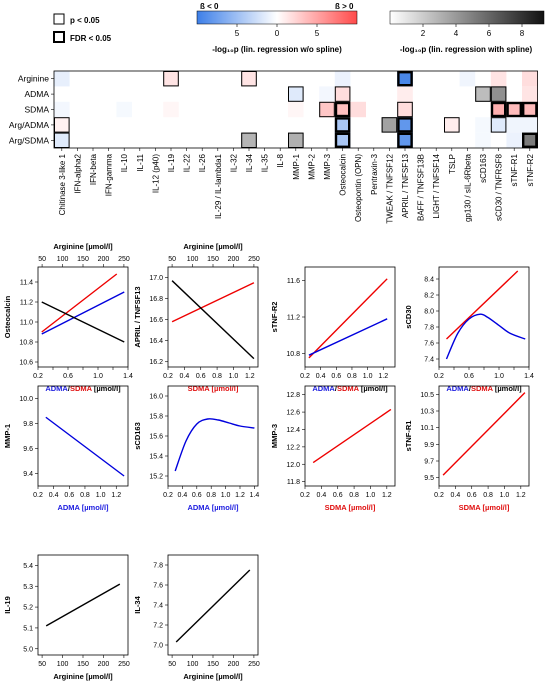  I want to click on beta-tick-label: 0, so click(277, 33).